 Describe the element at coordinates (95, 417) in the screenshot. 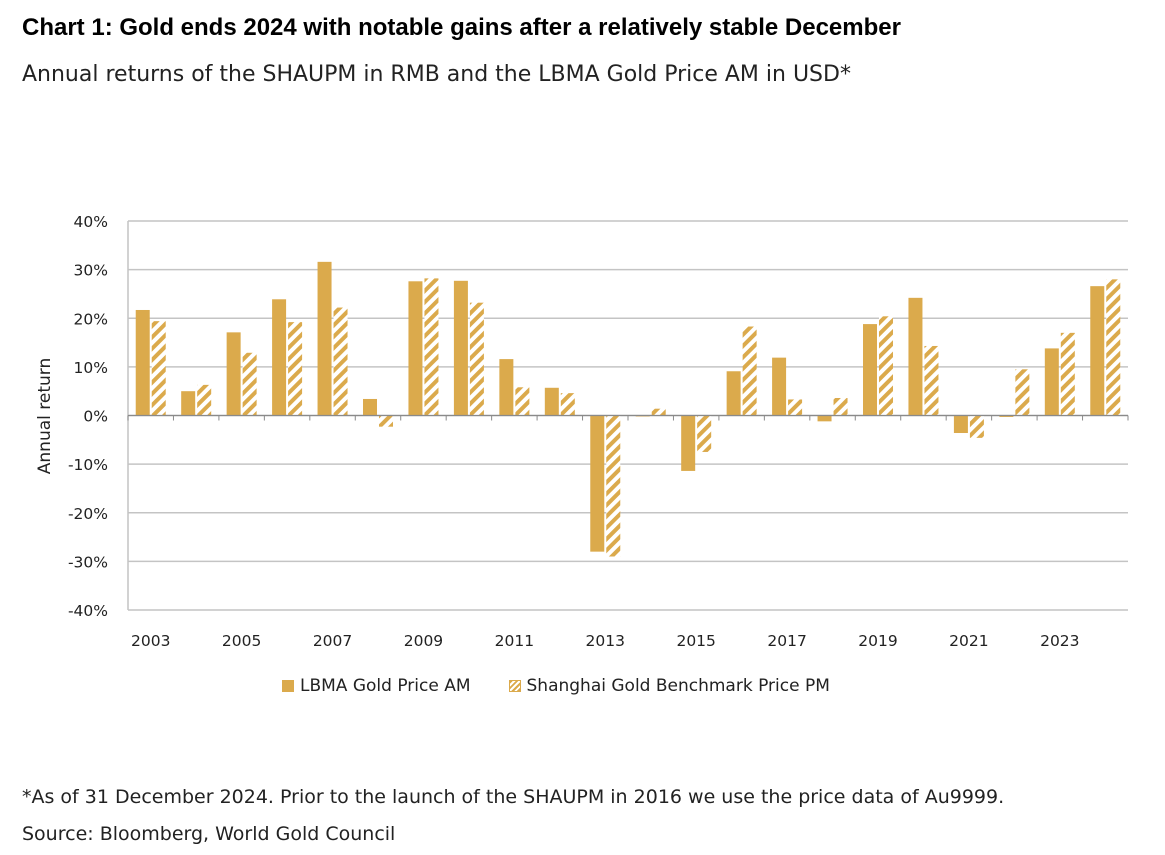

I see `y-tick-label: 0%` at that location.